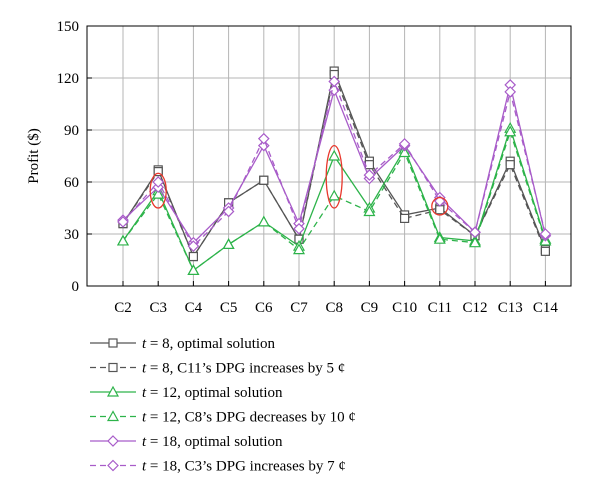 This screenshot has width=600, height=494. What do you see at coordinates (546, 308) in the screenshot?
I see `x-tick-label: C14` at bounding box center [546, 308].